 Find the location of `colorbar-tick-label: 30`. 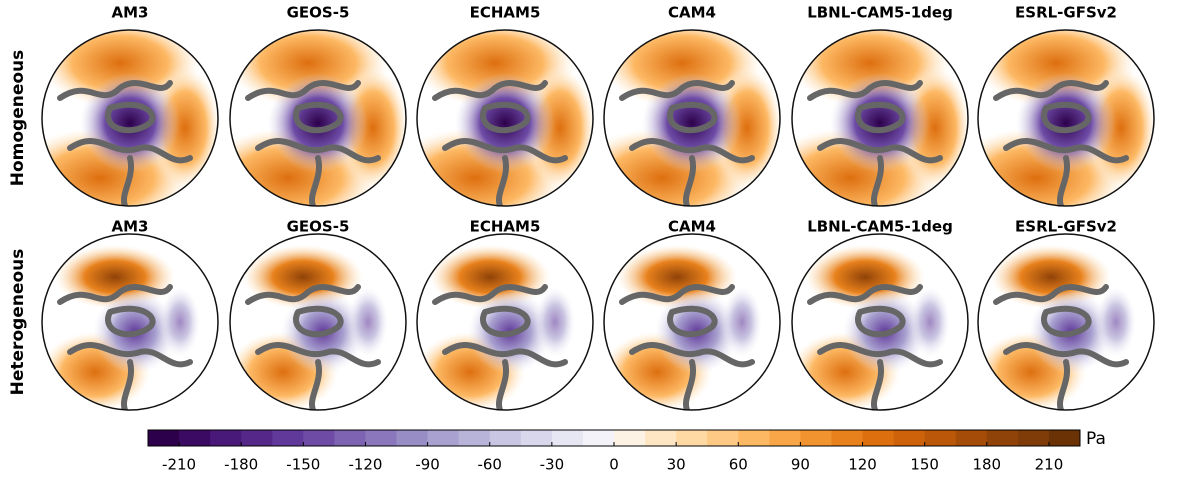

colorbar-tick-label: 30 is located at coordinates (676, 465).